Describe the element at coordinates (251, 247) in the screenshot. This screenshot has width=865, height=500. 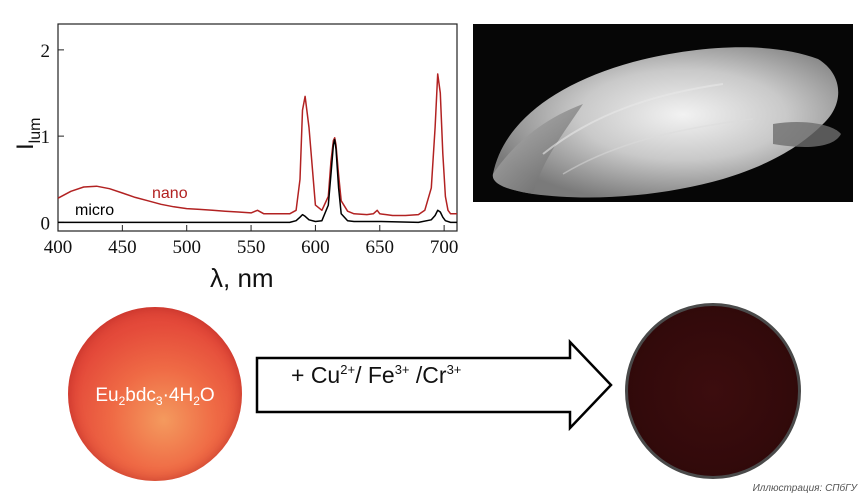
I see `x-tick-label: 550` at that location.